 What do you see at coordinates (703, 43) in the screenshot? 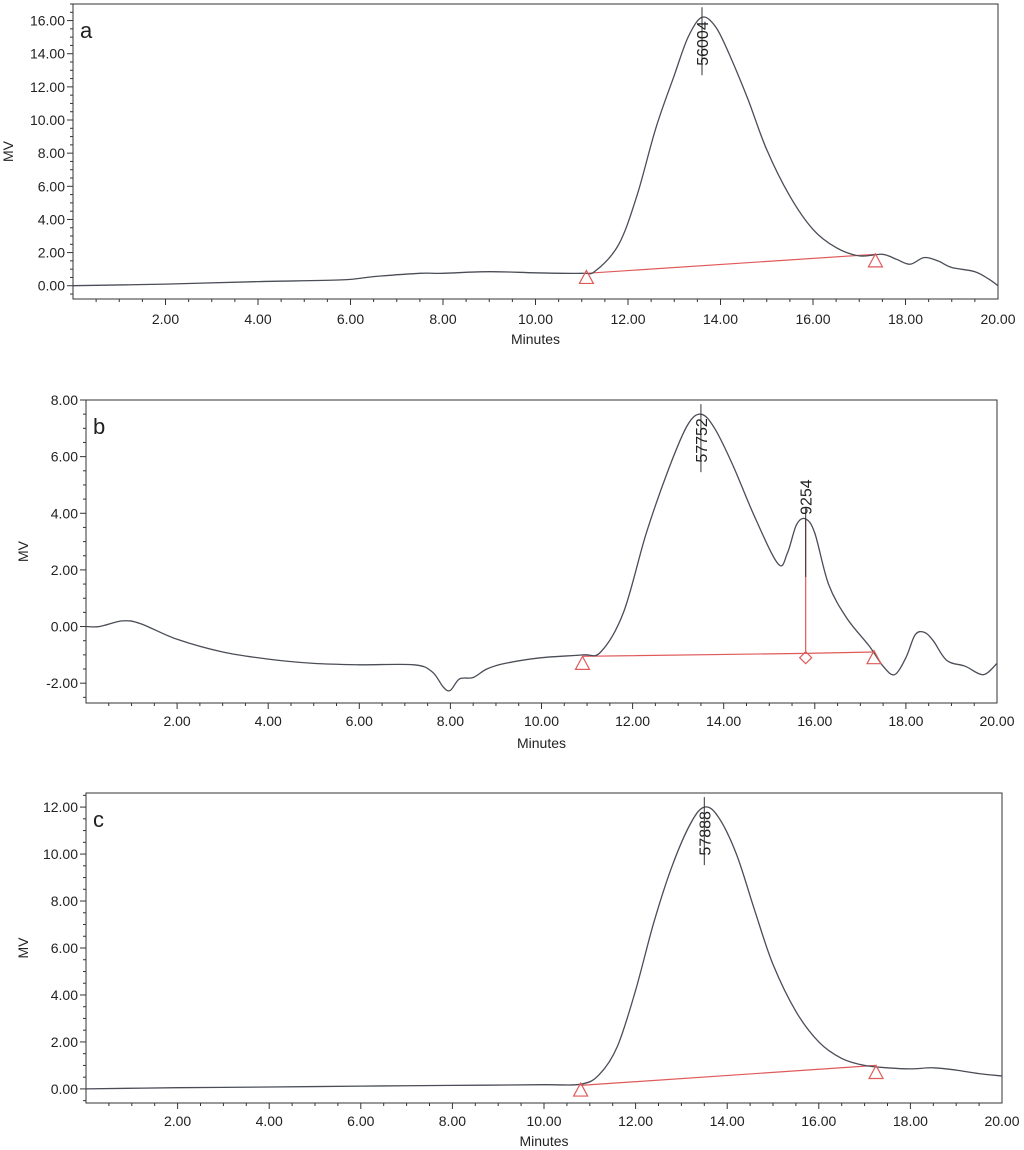
I see `peak-label: 56004` at bounding box center [703, 43].